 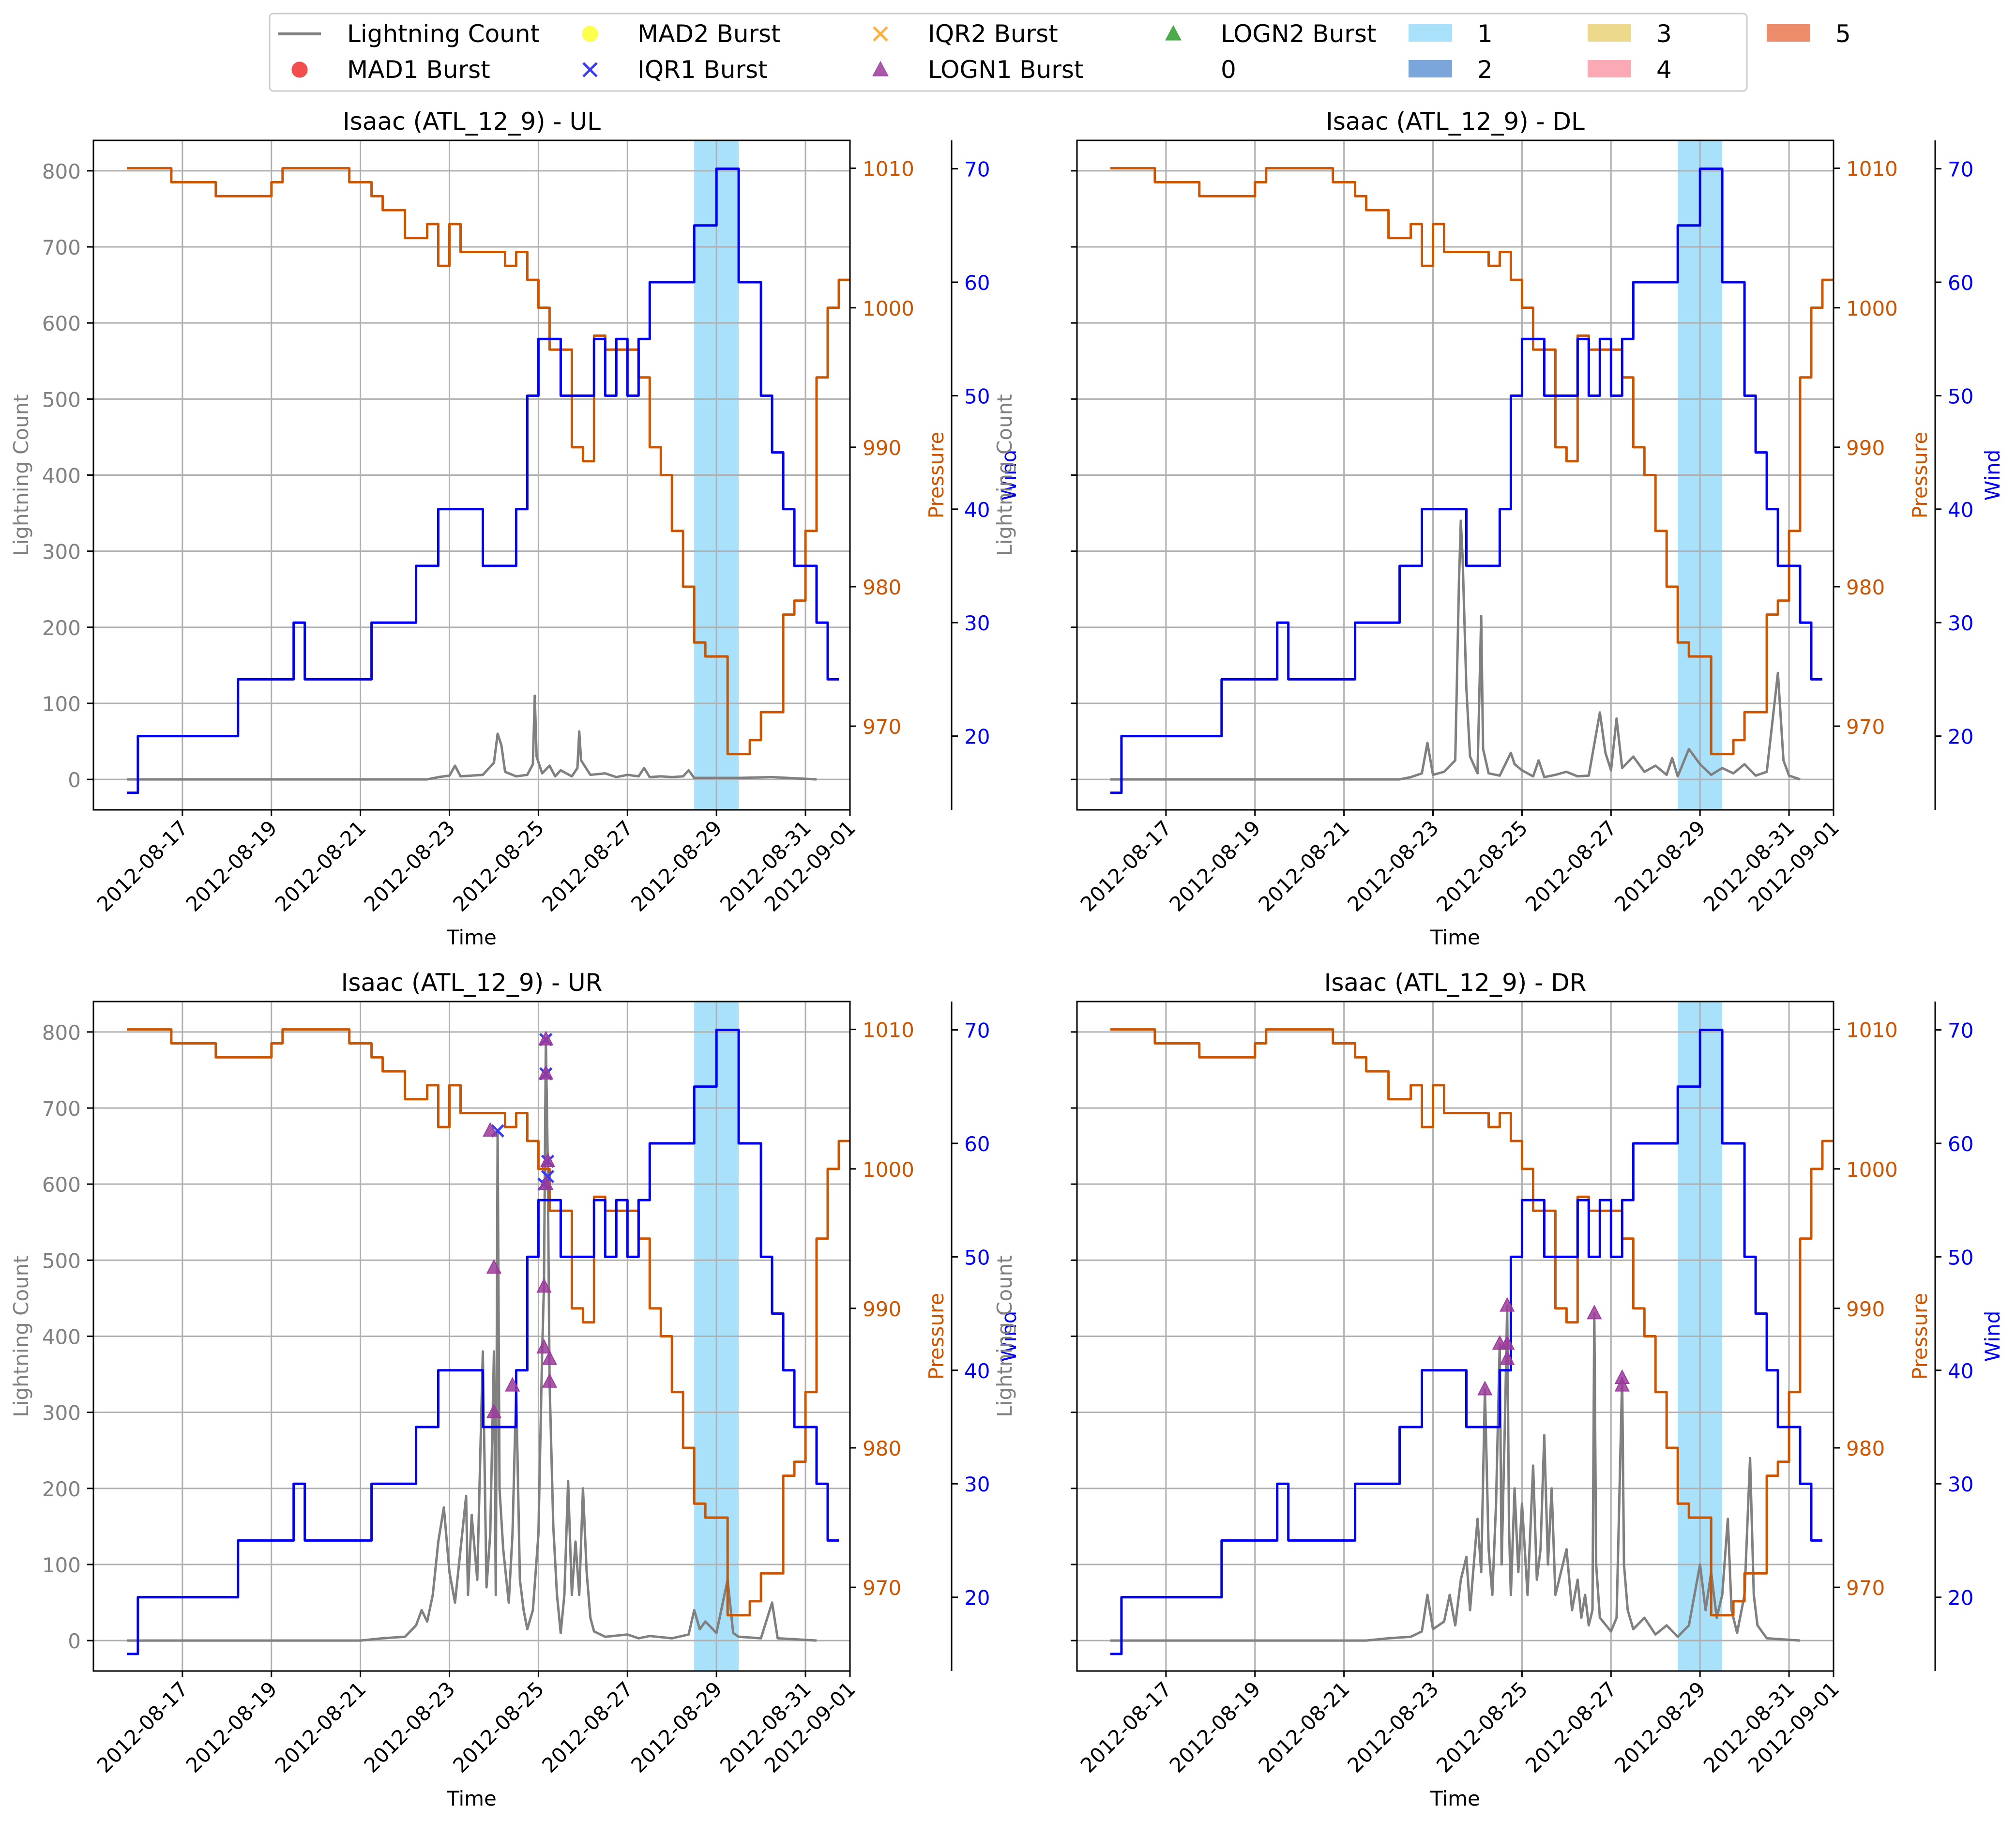 I want to click on y-tick-label: 700, so click(x=61, y=1109).